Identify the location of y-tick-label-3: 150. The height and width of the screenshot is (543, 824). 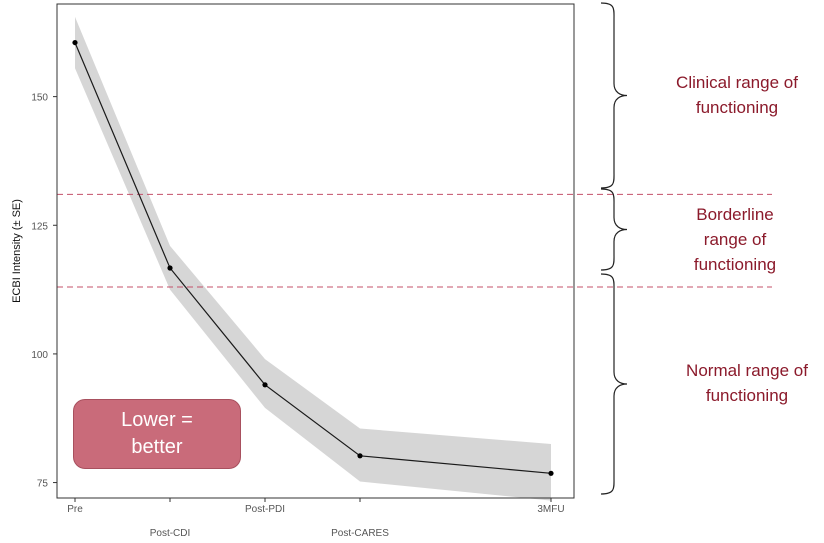
(39, 98).